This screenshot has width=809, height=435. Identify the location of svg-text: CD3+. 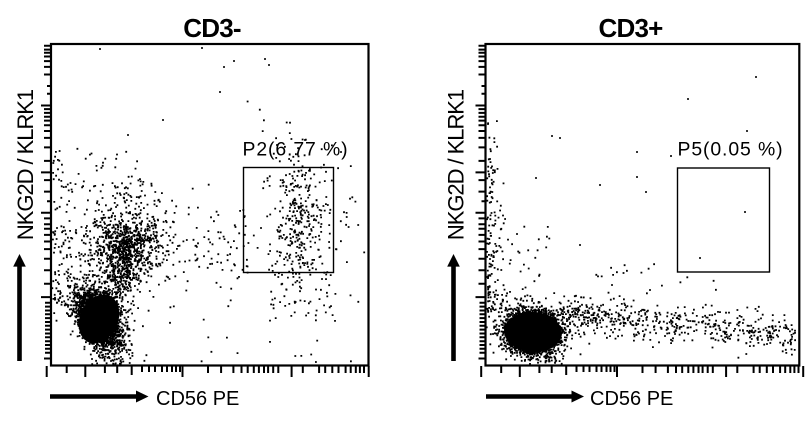
(631, 28).